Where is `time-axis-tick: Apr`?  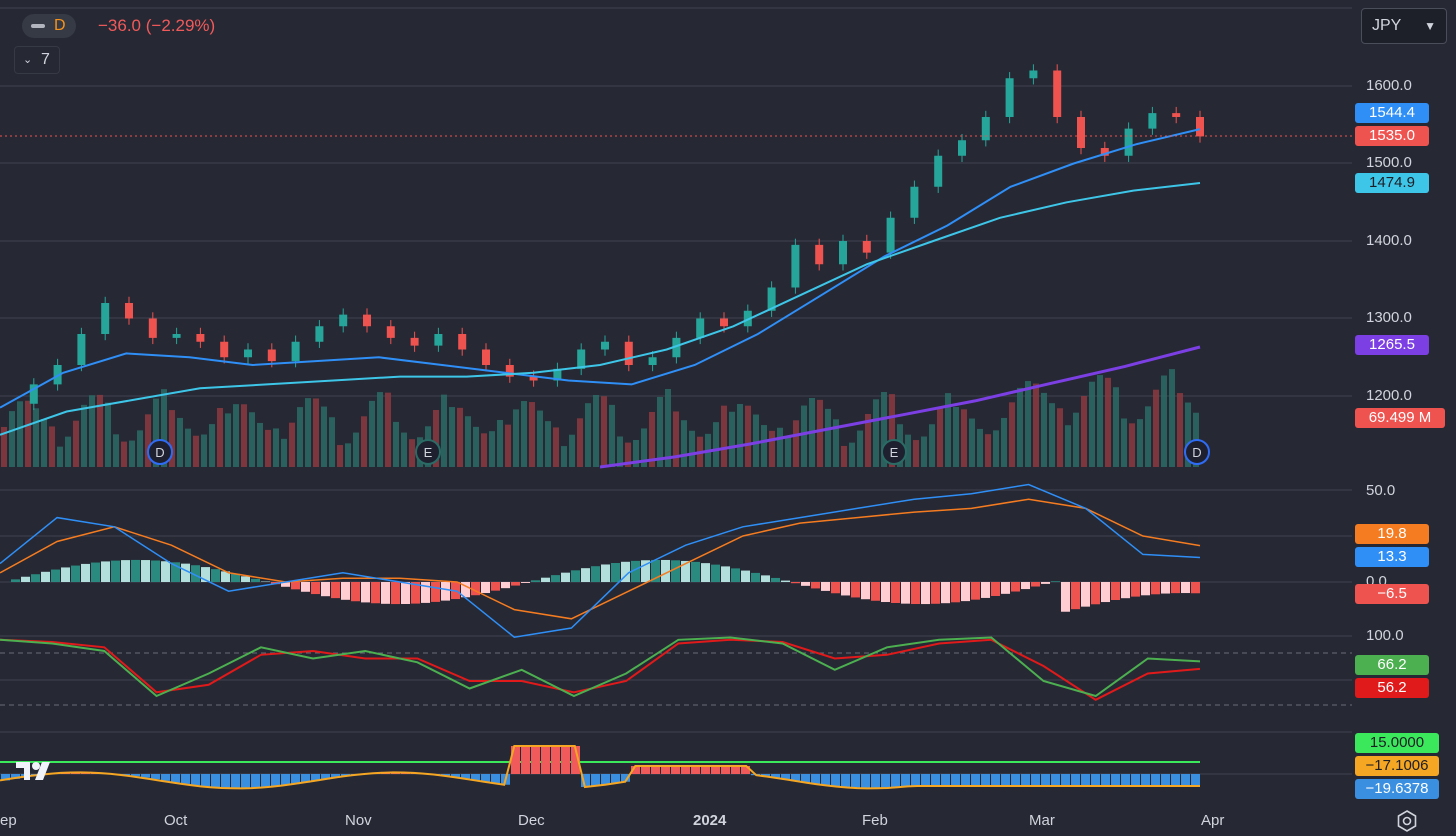
time-axis-tick: Apr is located at coordinates (1213, 820).